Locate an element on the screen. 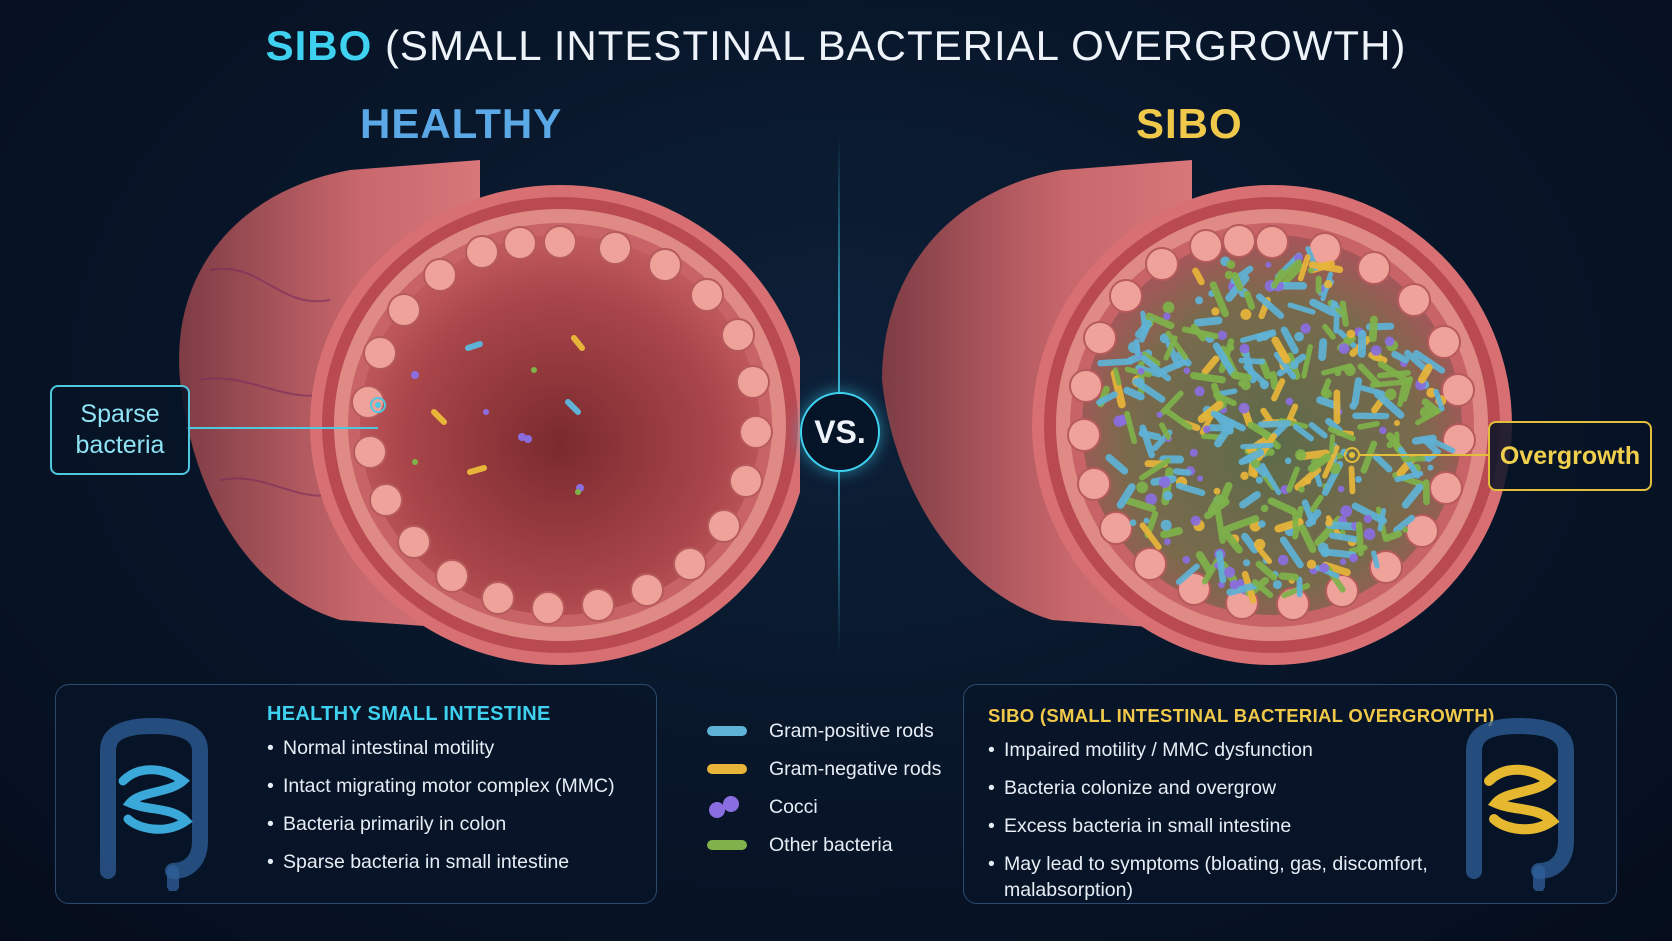 This screenshot has height=941, width=1672. legend-label: Other bacteria is located at coordinates (831, 844).